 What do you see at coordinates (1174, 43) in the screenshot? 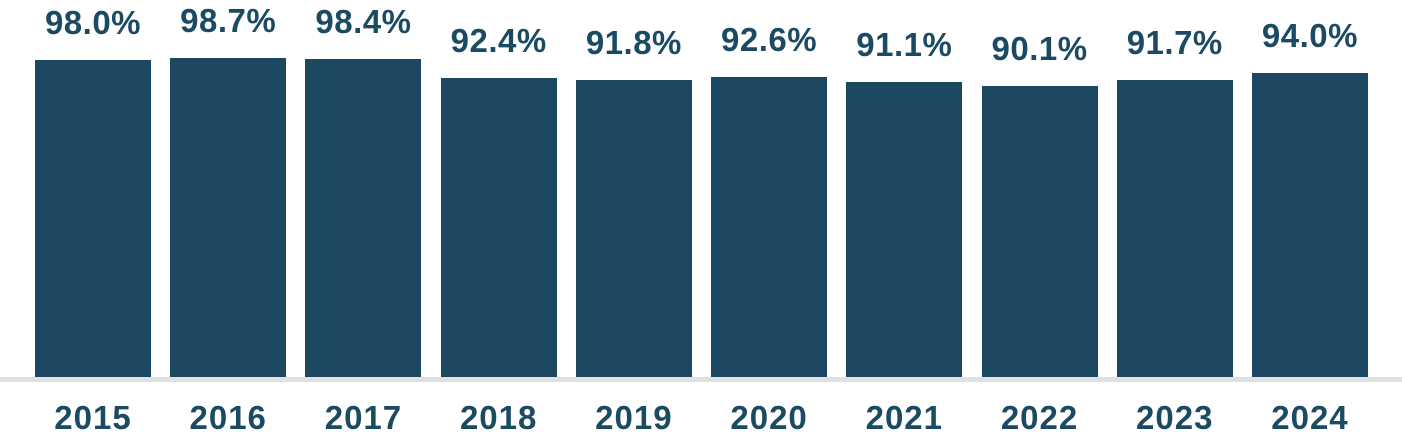
I see `bar-value-label: 91.7%` at bounding box center [1174, 43].